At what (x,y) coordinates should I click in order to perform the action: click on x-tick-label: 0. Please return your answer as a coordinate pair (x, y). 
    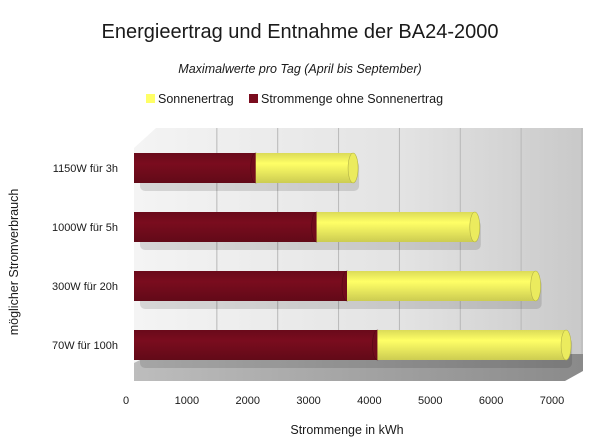
    Looking at the image, I should click on (126, 401).